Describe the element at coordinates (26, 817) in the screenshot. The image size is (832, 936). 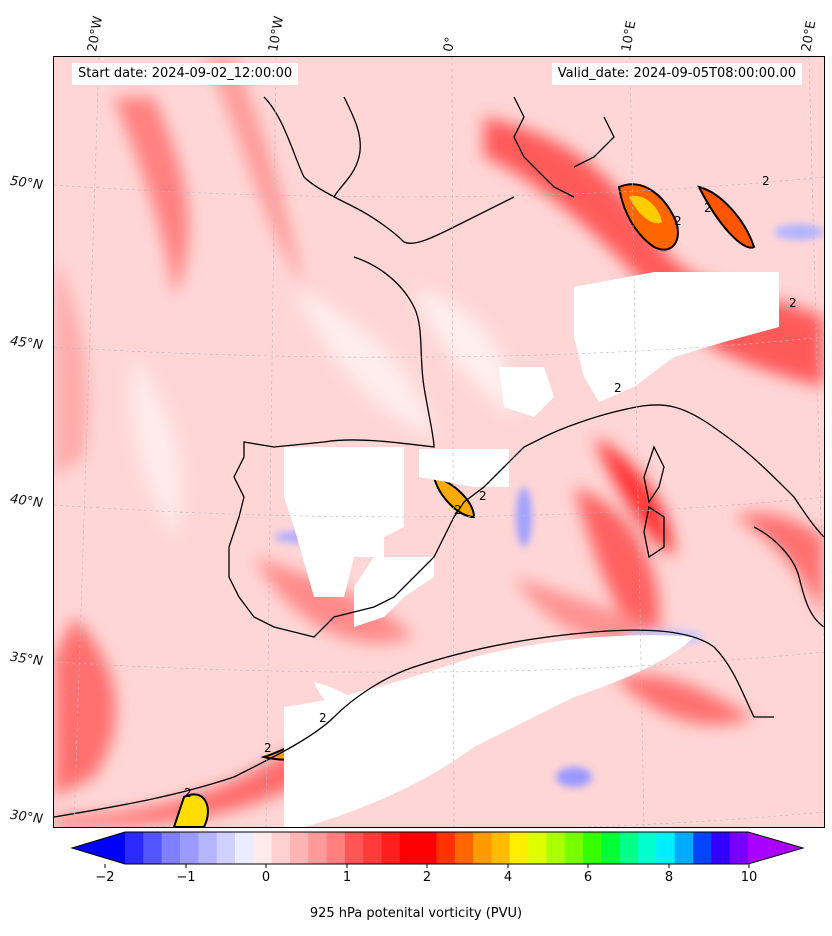
I see `lat-label-30n: 30°N` at that location.